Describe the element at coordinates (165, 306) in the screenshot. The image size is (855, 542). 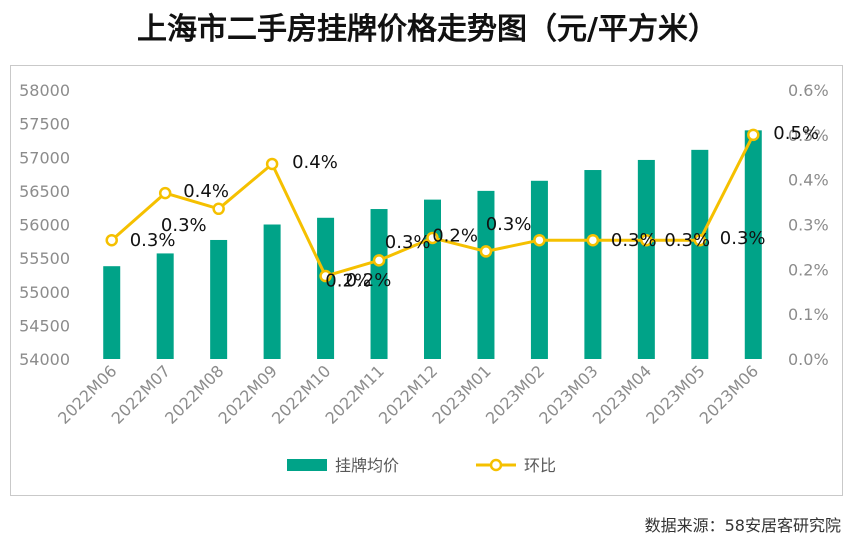
I see `bar-2022M07` at that location.